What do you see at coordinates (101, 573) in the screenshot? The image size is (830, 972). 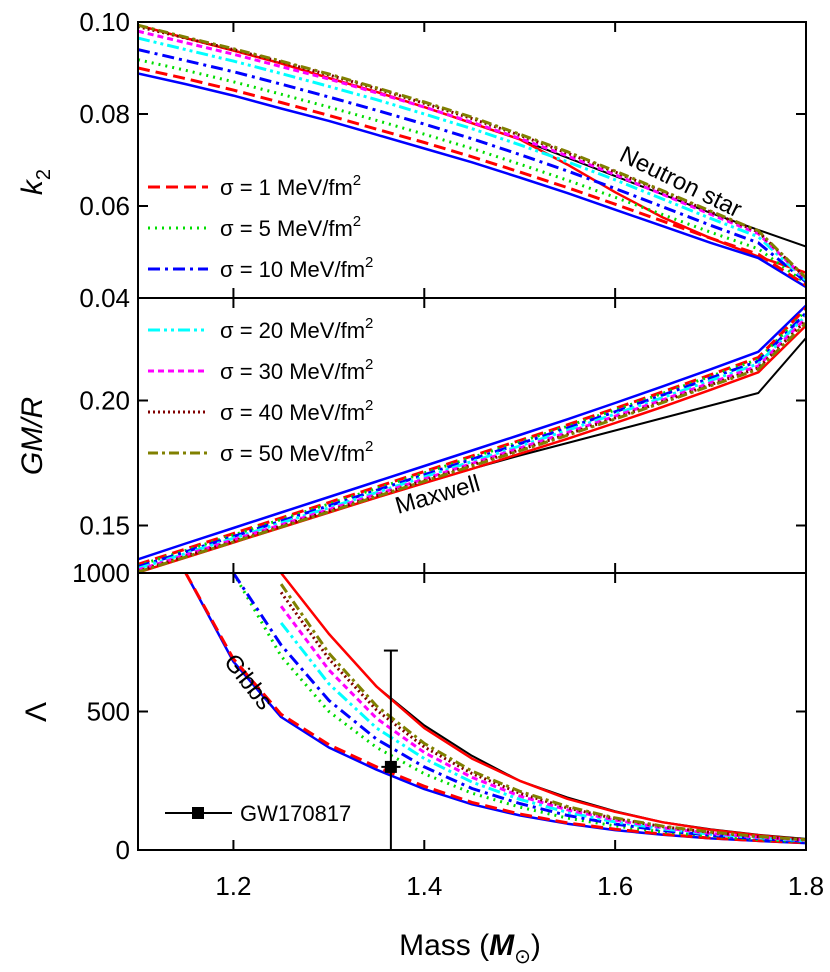 I see `y-tick-label-lambda: 1000` at bounding box center [101, 573].